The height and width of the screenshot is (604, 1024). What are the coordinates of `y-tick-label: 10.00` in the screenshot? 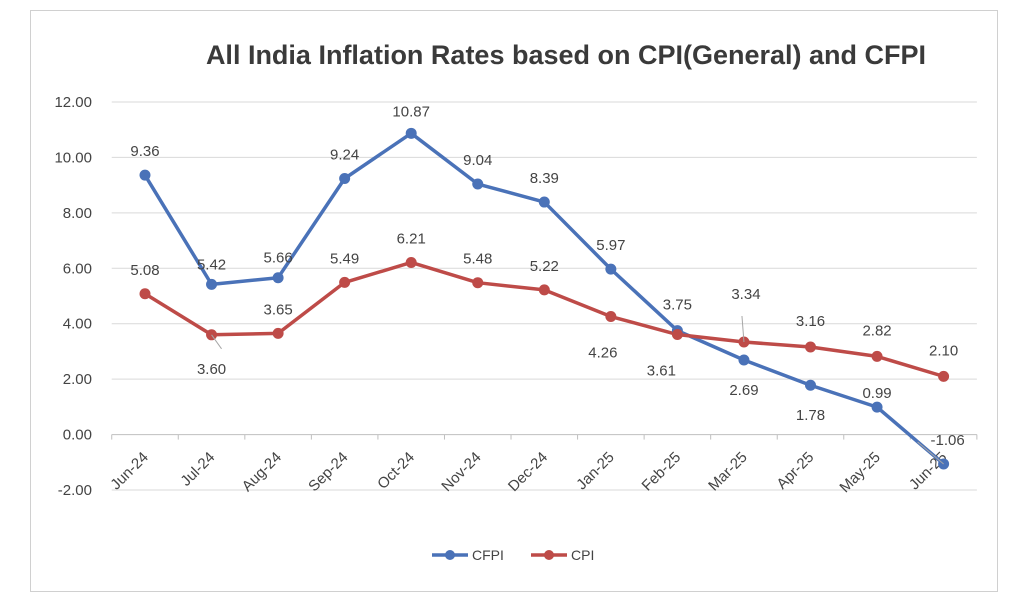 It's located at (73, 157).